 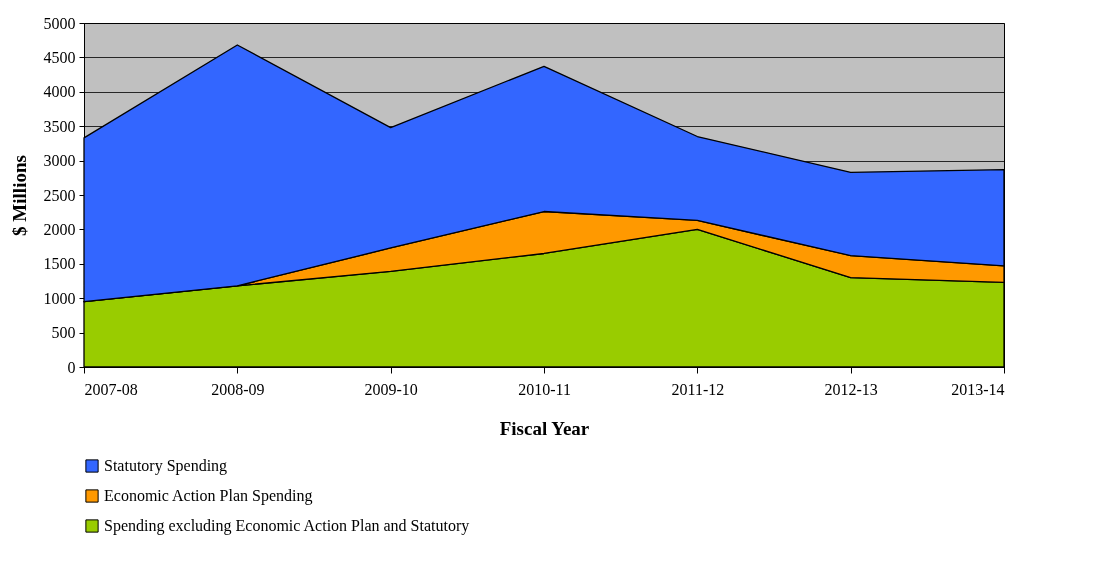 I want to click on x-tick-label: 2011-12, so click(x=698, y=389).